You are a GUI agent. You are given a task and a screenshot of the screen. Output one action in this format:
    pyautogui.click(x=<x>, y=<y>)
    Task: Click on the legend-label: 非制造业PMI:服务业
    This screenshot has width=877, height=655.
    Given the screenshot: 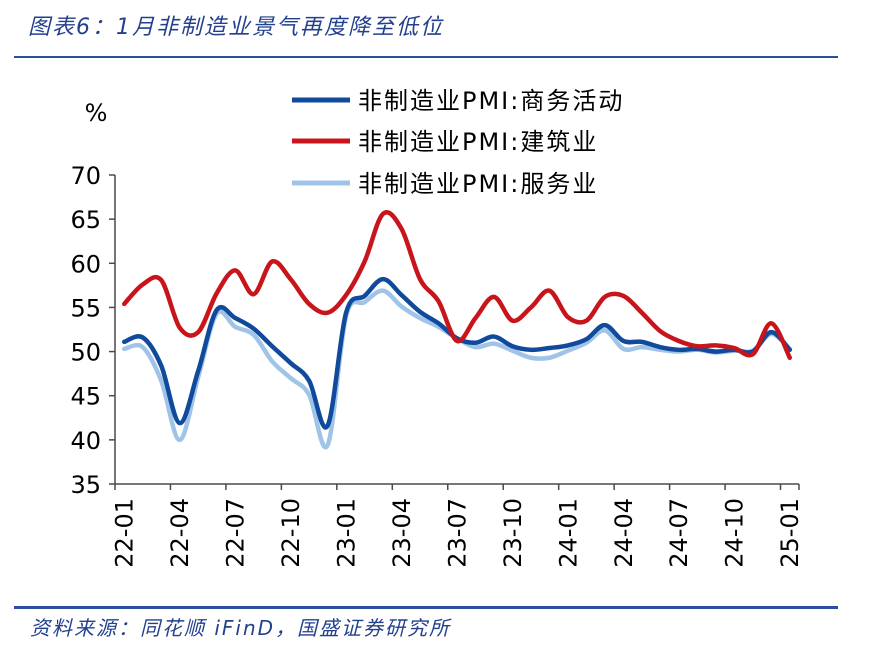 What is the action you would take?
    pyautogui.click(x=478, y=184)
    